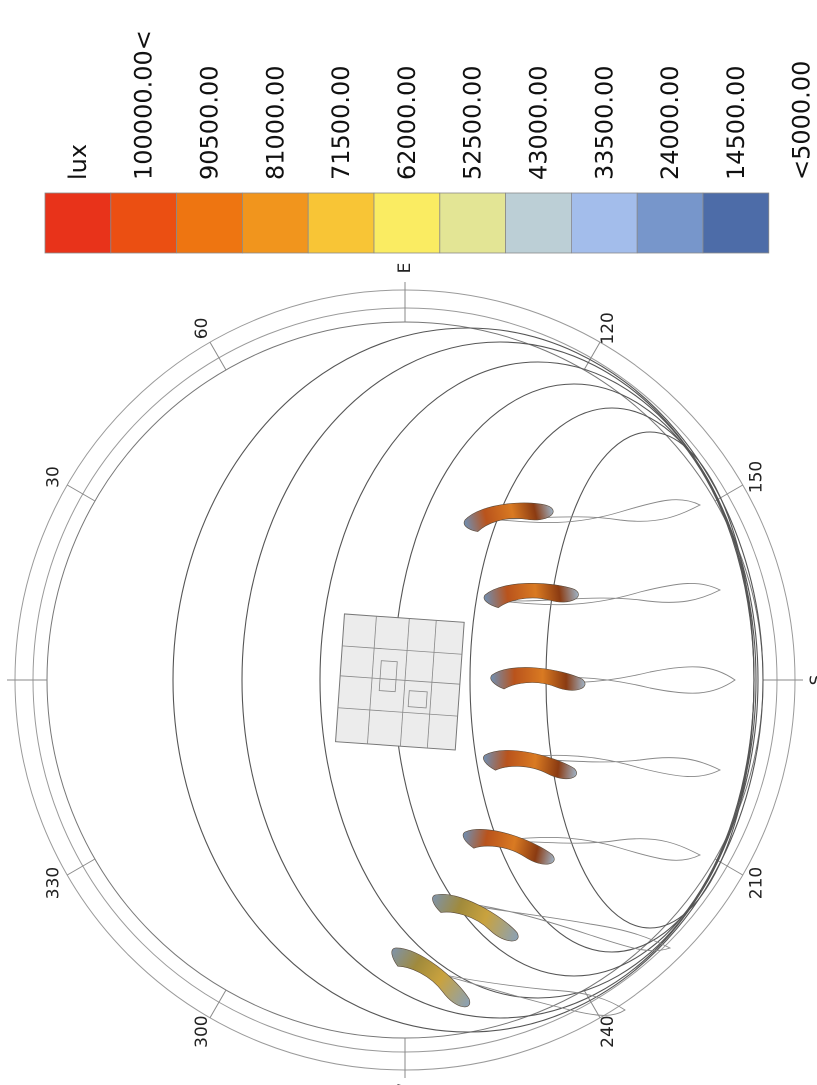 Image resolution: width=817 pixels, height=1085 pixels. Describe the element at coordinates (604, 122) in the screenshot. I see `legend-label: 33500.00` at that location.